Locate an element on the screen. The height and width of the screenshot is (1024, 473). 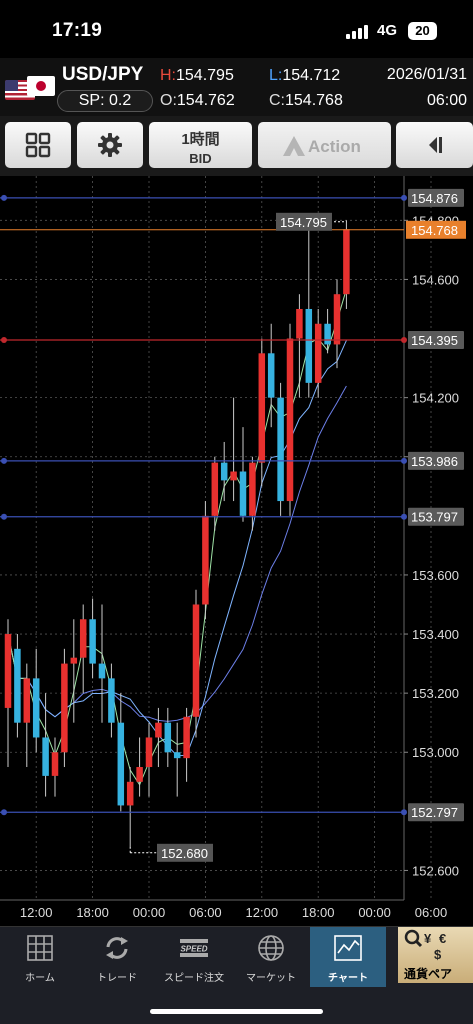
price-level-label: 153.986 is located at coordinates (434, 461).